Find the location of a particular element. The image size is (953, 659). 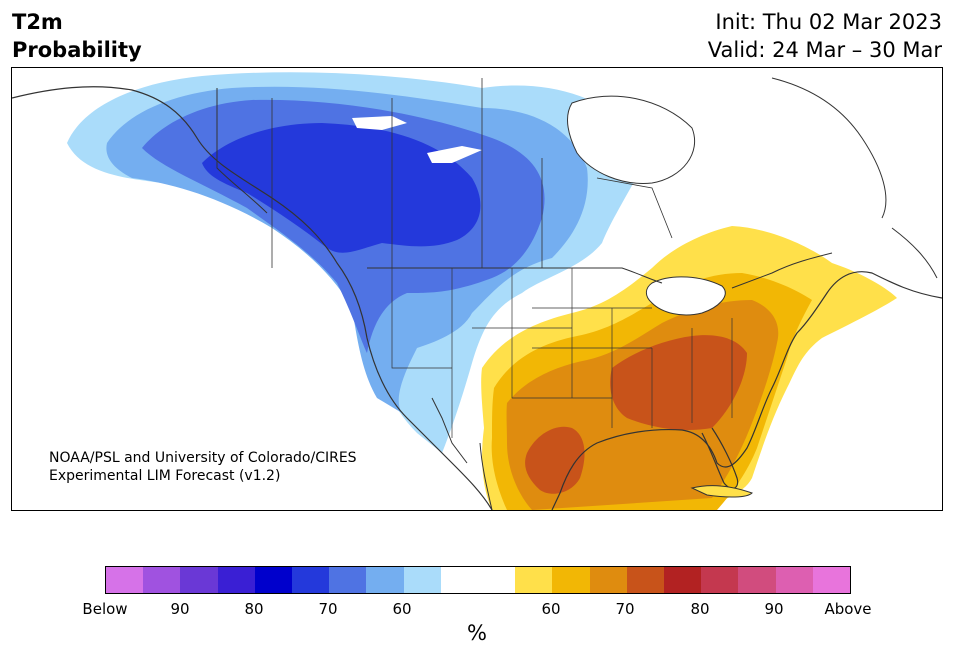

canada-provinces is located at coordinates (472, 173).